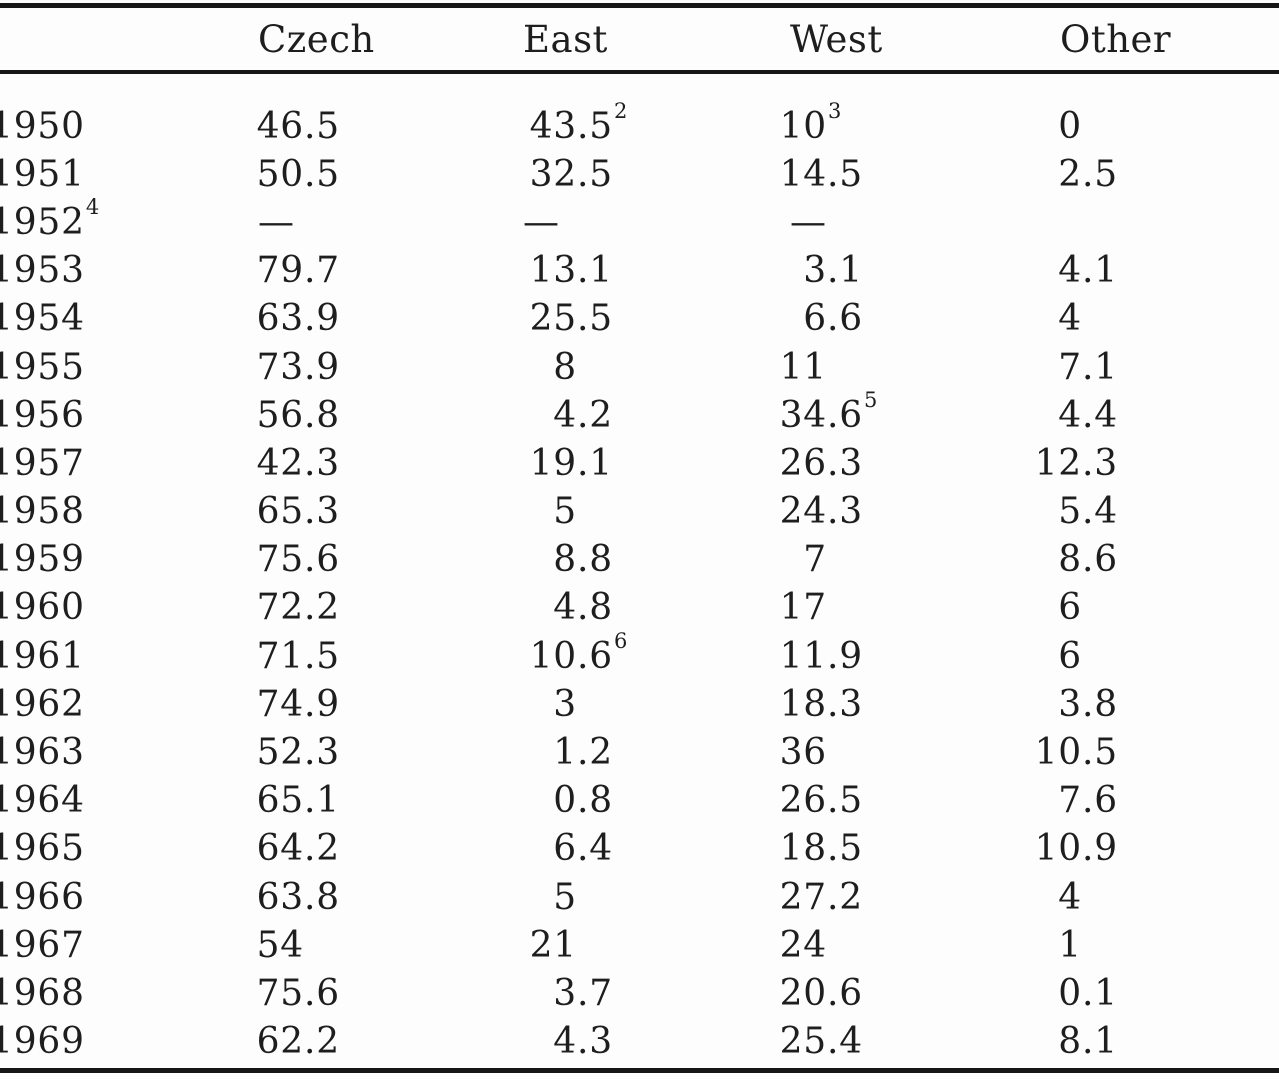 The height and width of the screenshot is (1079, 1279). What do you see at coordinates (553, 174) in the screenshot?
I see `integer-part: 32` at bounding box center [553, 174].